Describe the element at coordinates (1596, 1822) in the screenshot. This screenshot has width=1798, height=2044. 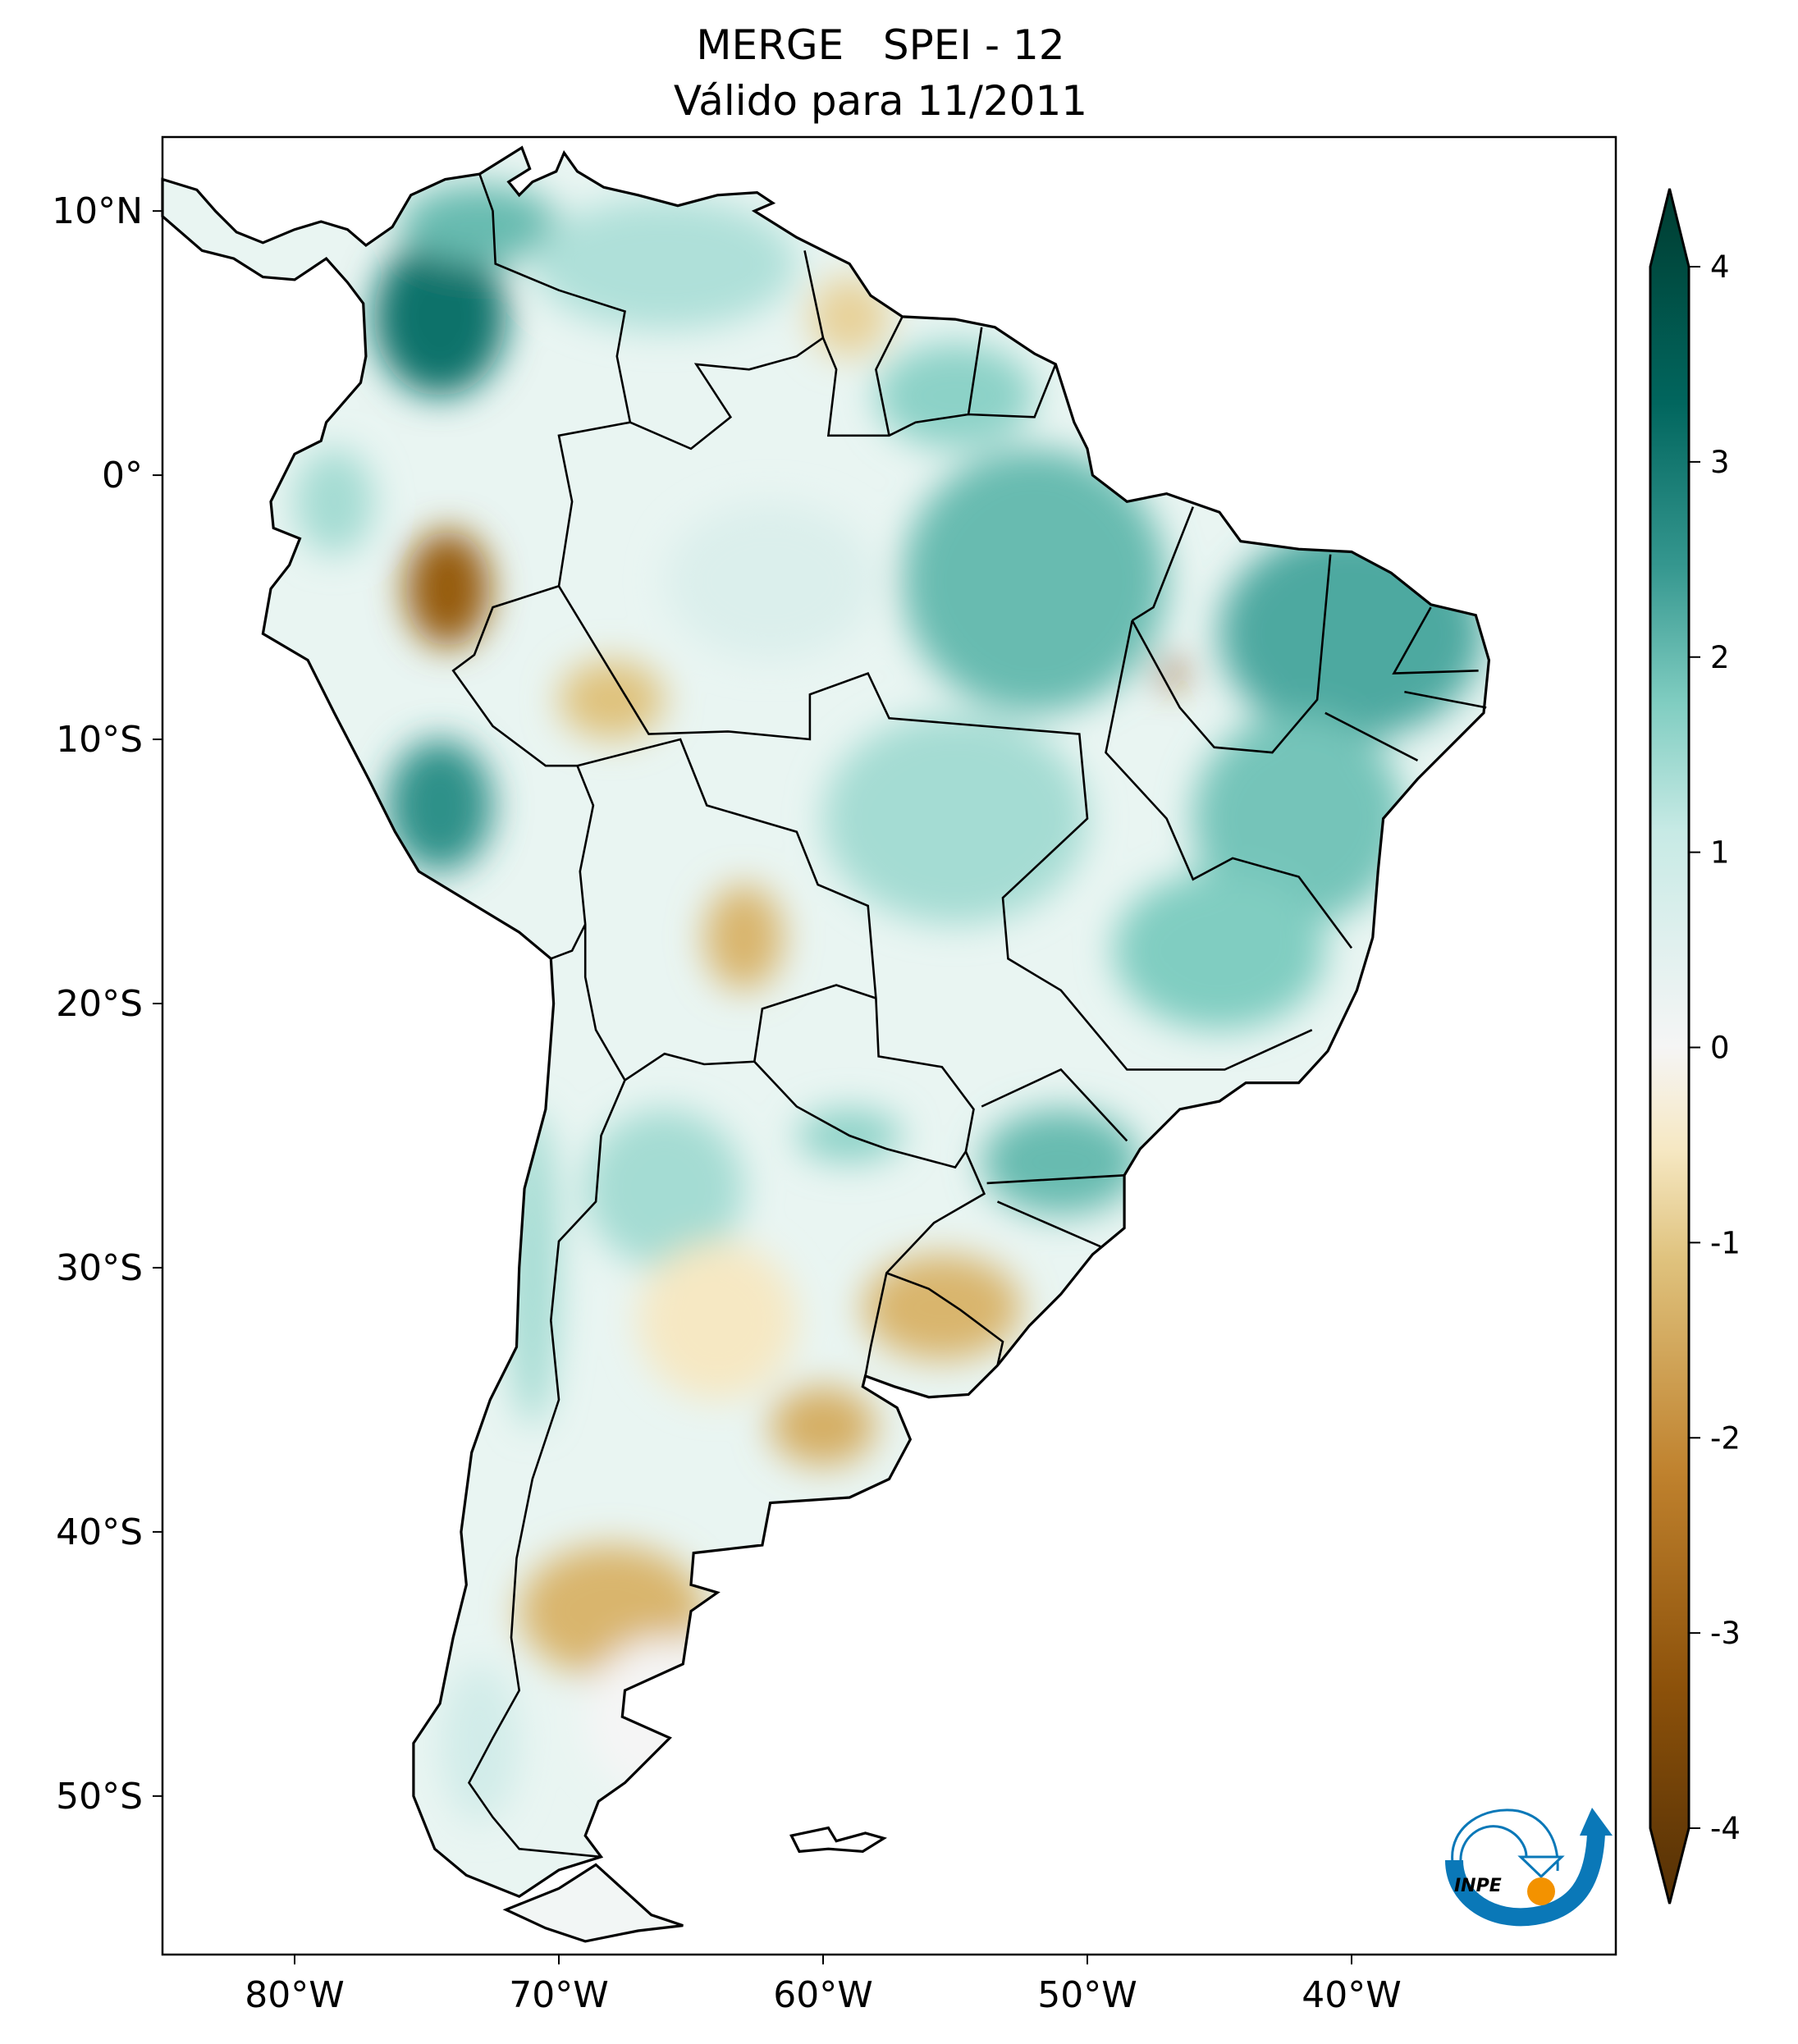
I see `logo-arrow-icon` at that location.